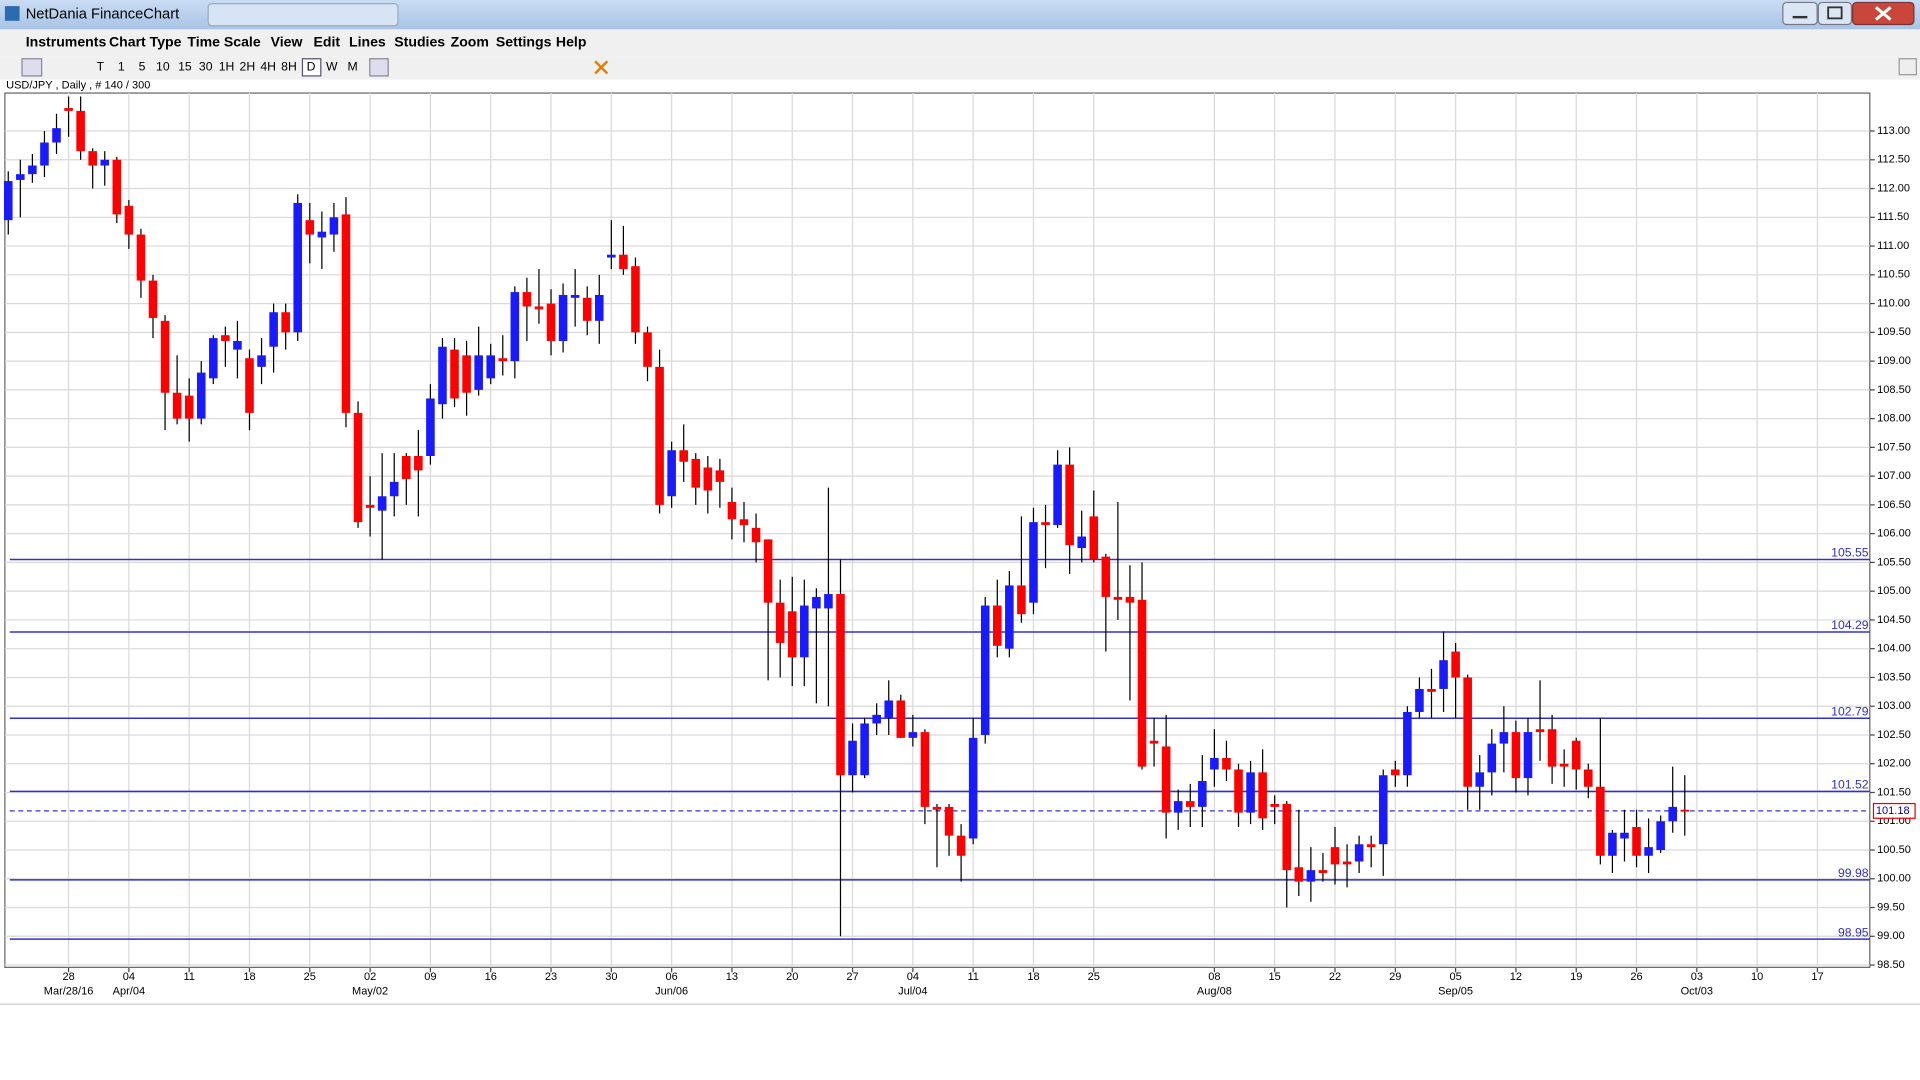  What do you see at coordinates (1891, 936) in the screenshot?
I see `y-tick-label: 99.00` at bounding box center [1891, 936].